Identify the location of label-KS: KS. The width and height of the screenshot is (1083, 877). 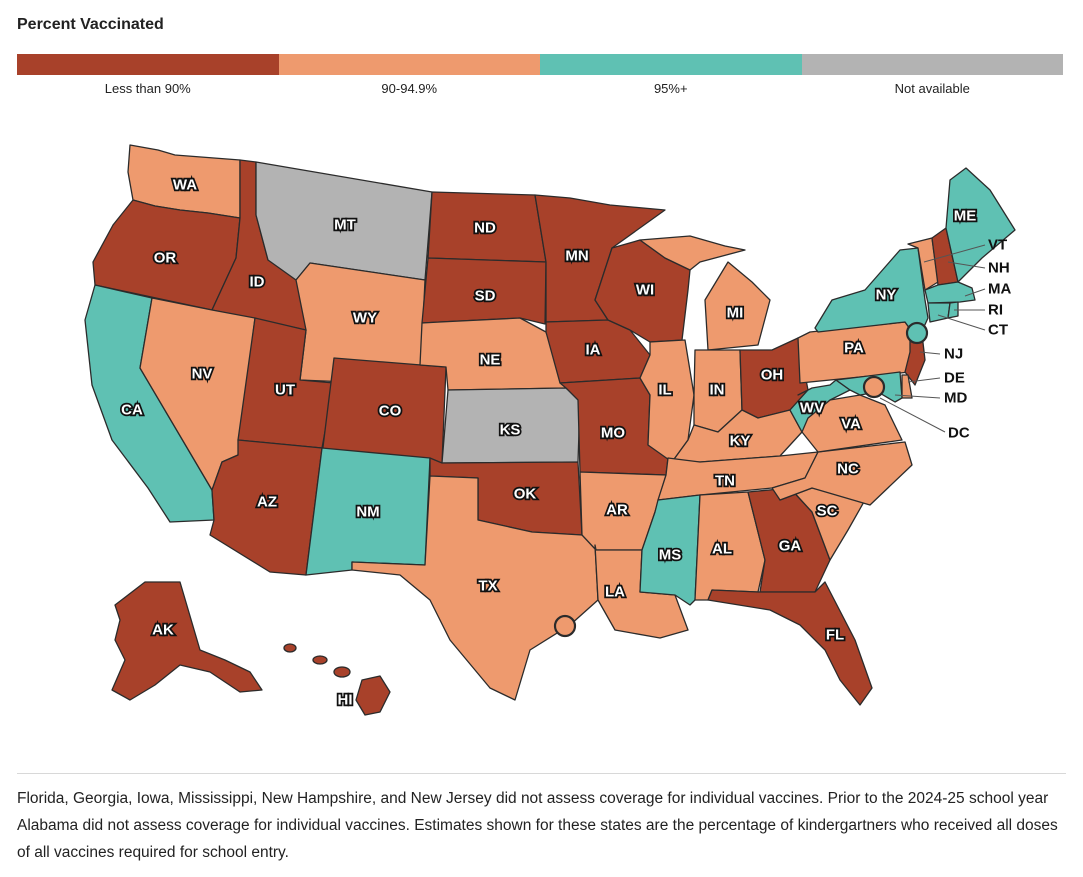
(510, 430).